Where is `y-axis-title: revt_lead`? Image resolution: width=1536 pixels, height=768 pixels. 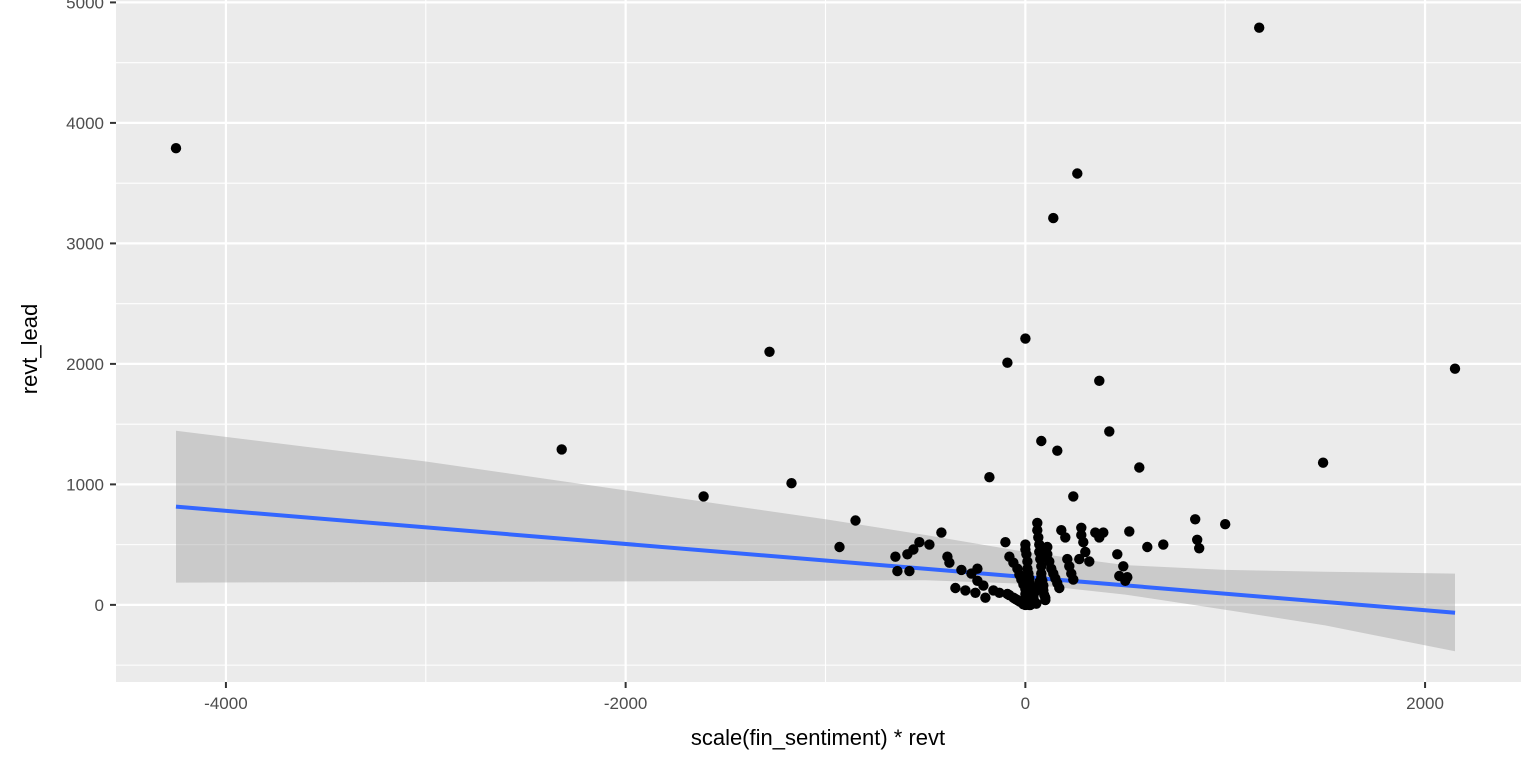
y-axis-title: revt_lead is located at coordinates (29, 349).